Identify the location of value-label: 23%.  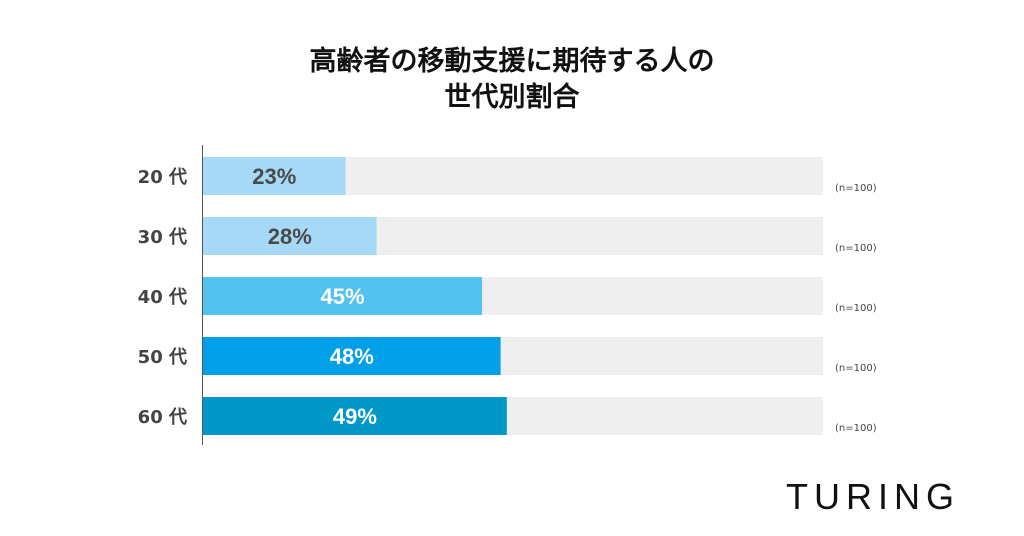
(274, 176).